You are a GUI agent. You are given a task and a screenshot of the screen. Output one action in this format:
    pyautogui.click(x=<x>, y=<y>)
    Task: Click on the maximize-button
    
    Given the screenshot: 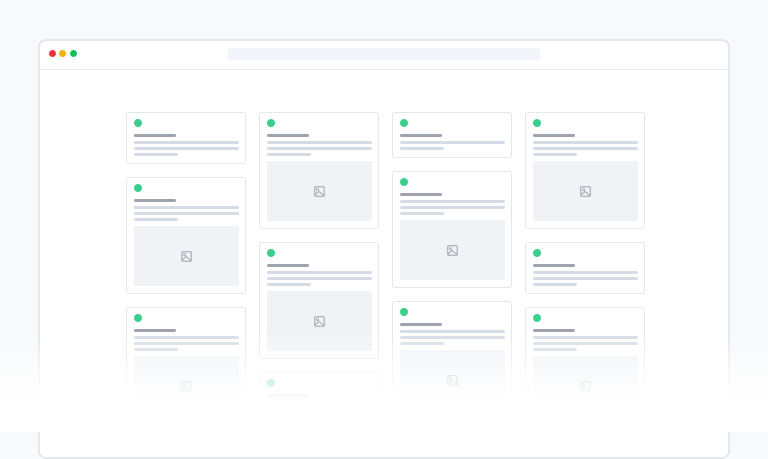 What is the action you would take?
    pyautogui.click(x=73, y=53)
    